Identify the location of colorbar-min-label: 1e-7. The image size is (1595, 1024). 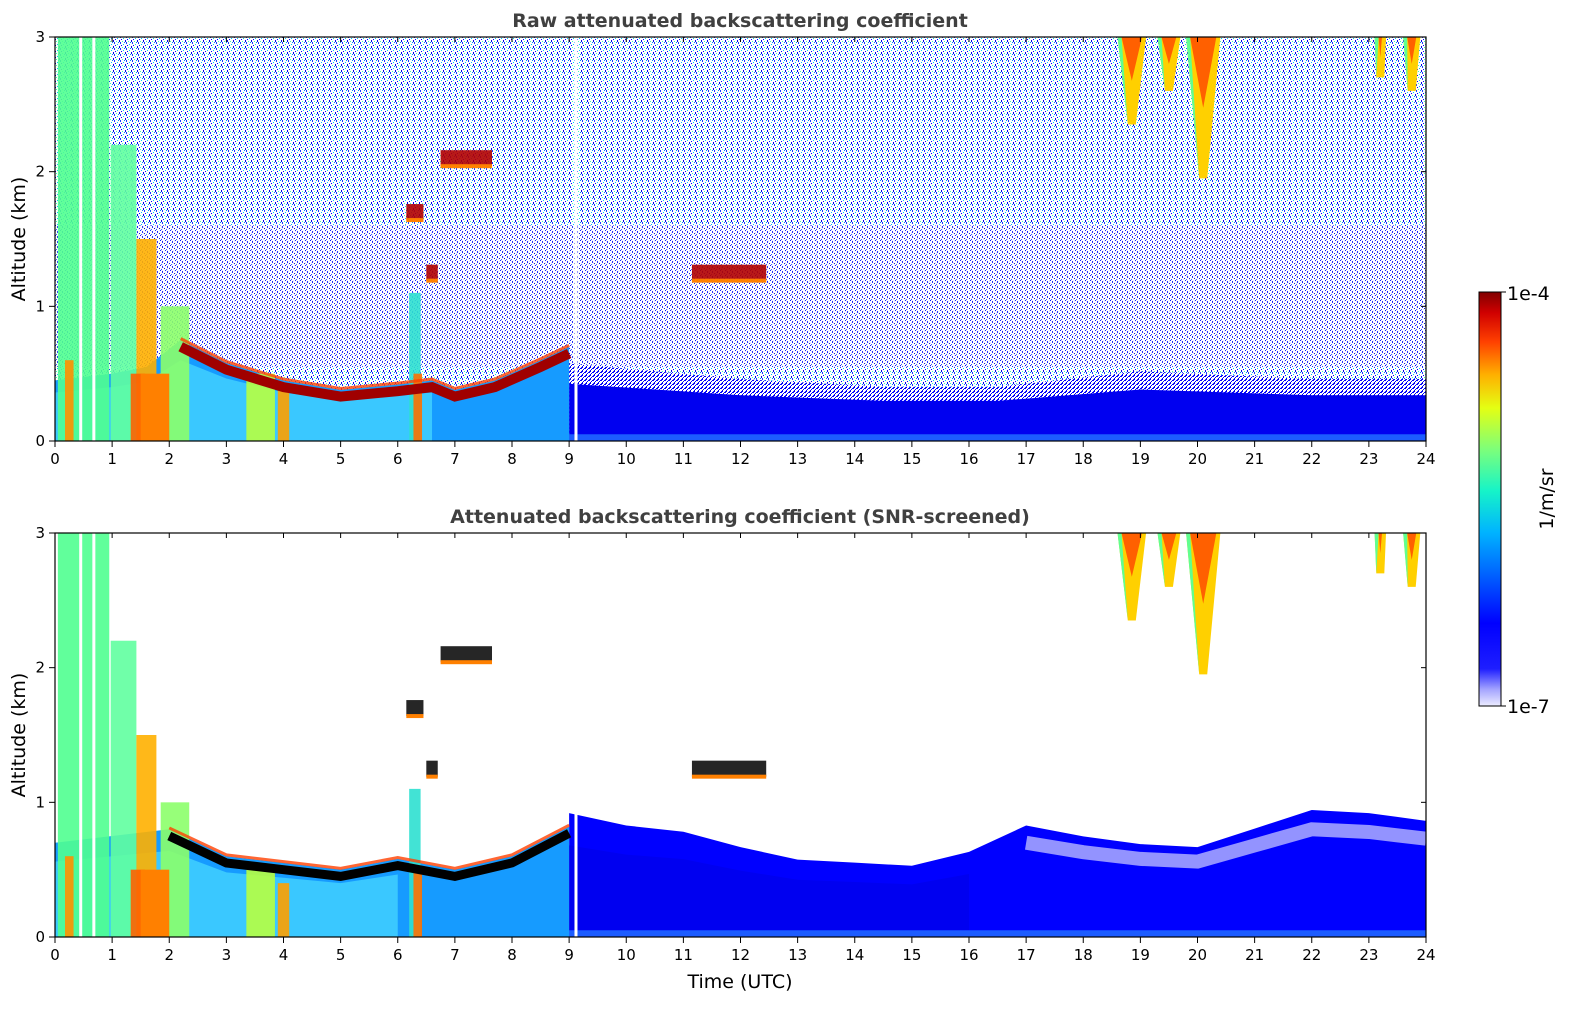
(1528, 707).